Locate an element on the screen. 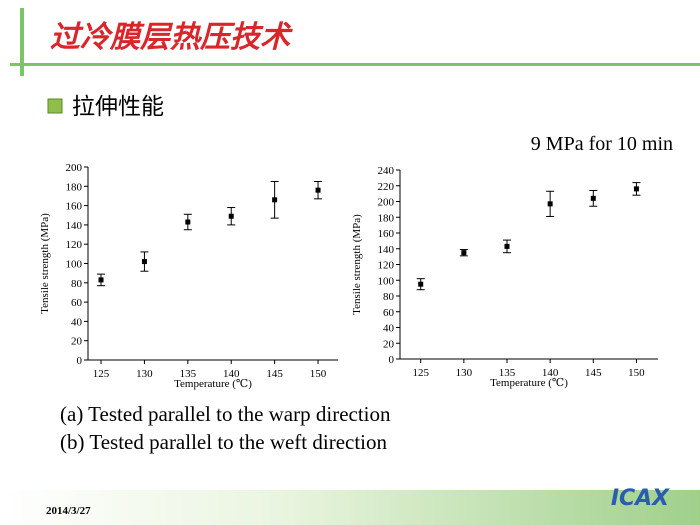  slide-title: 过冷膜层热压技术 is located at coordinates (171, 37).